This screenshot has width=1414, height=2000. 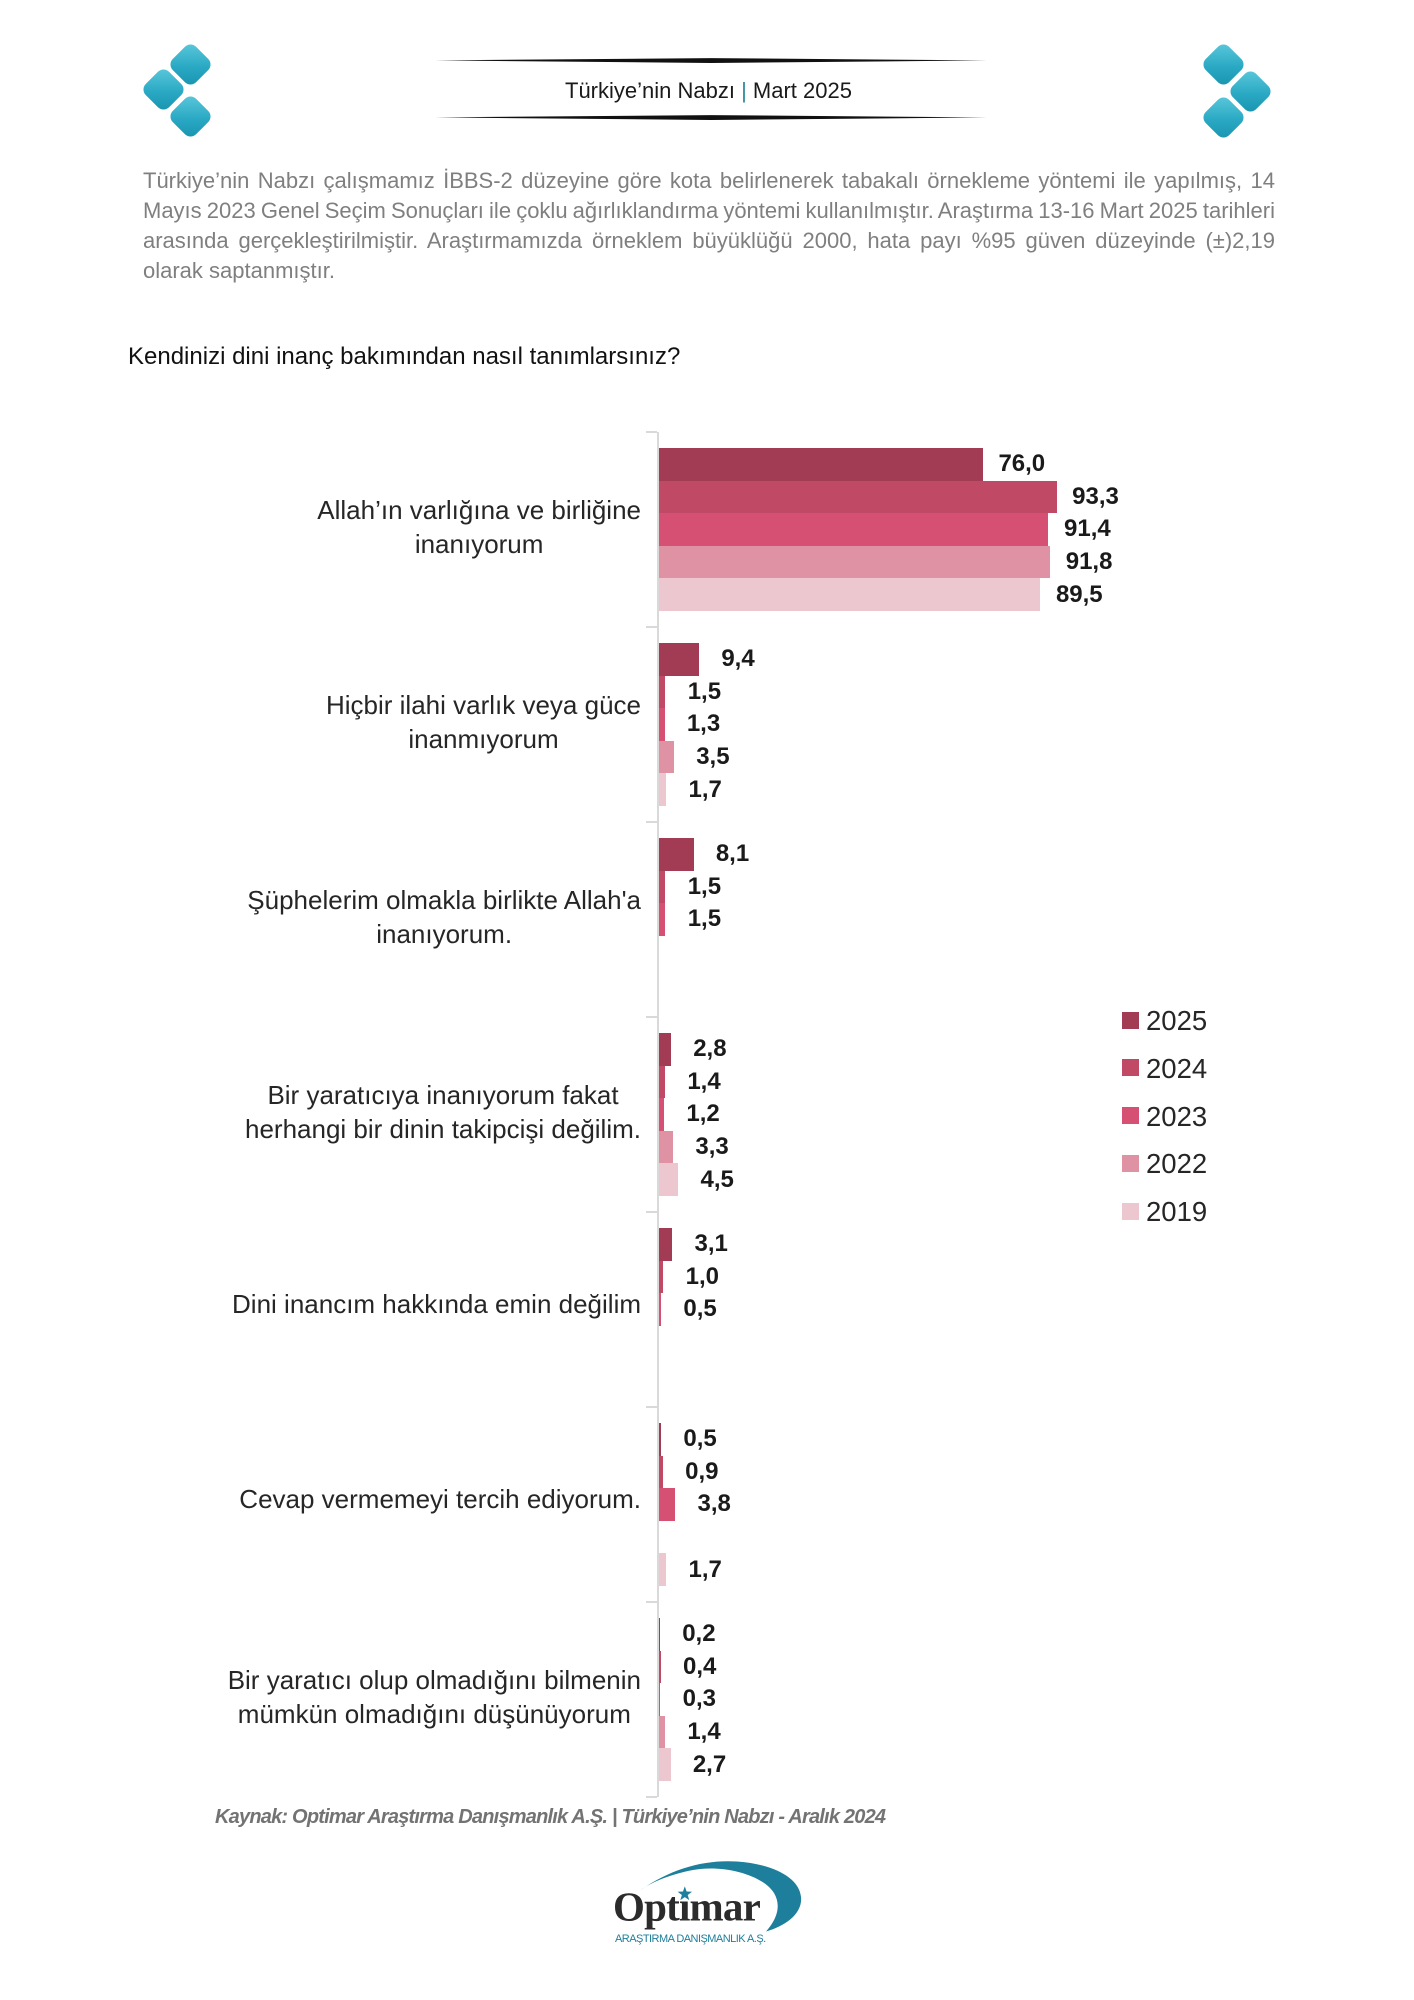 What do you see at coordinates (690, 1939) in the screenshot?
I see `svg-text: ARAŞTIRMA DANIŞMANLIK A.Ş.` at bounding box center [690, 1939].